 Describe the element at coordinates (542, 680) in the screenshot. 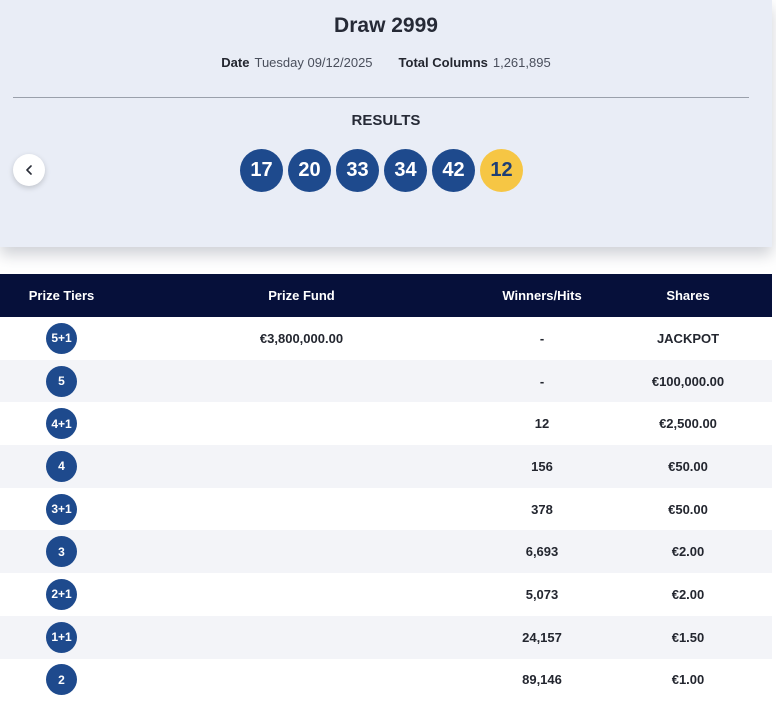

I see `winners: 89,146` at that location.